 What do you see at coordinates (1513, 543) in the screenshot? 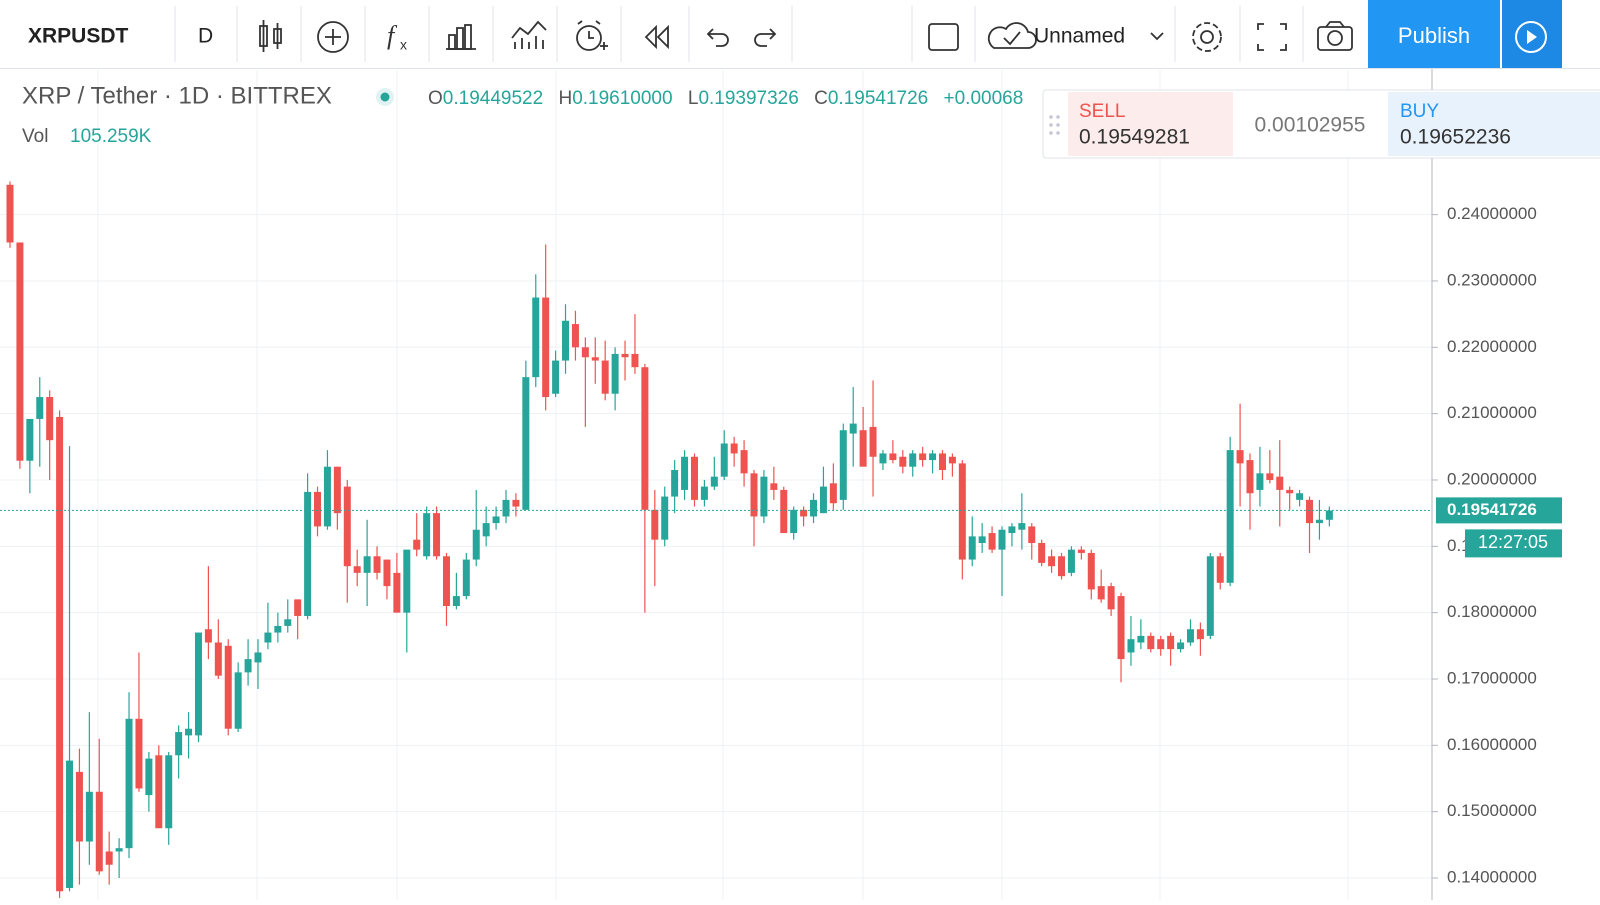
I see `countdown-tag` at bounding box center [1513, 543].